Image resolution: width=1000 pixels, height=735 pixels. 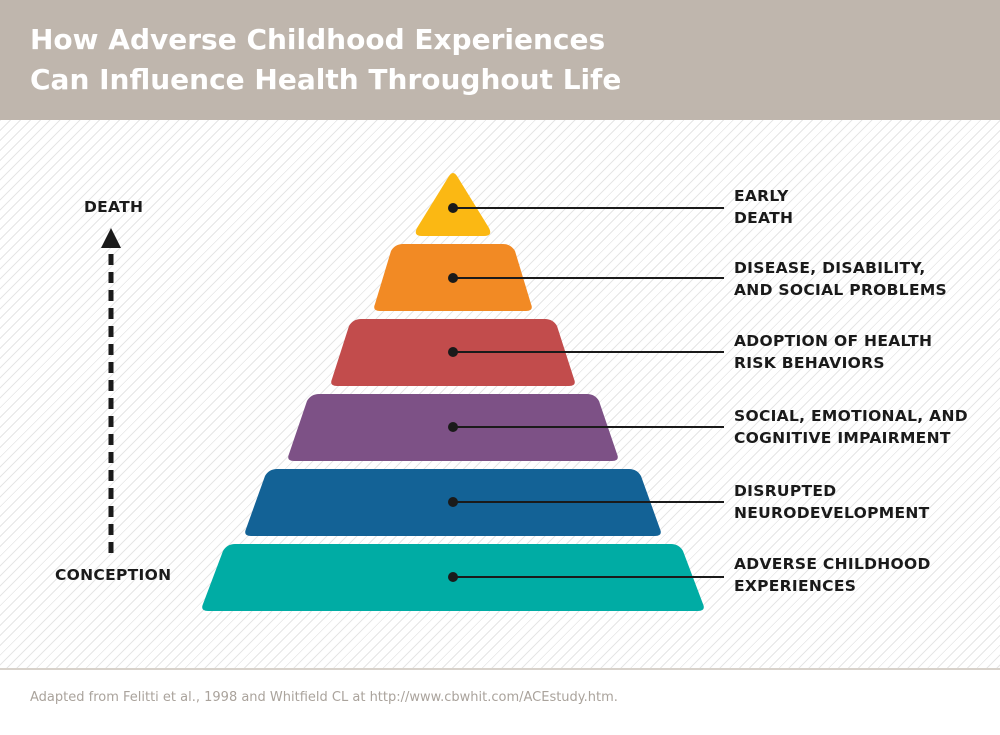 What do you see at coordinates (832, 564) in the screenshot?
I see `tier-label-line-1: ADVERSE CHILDHOOD` at bounding box center [832, 564].